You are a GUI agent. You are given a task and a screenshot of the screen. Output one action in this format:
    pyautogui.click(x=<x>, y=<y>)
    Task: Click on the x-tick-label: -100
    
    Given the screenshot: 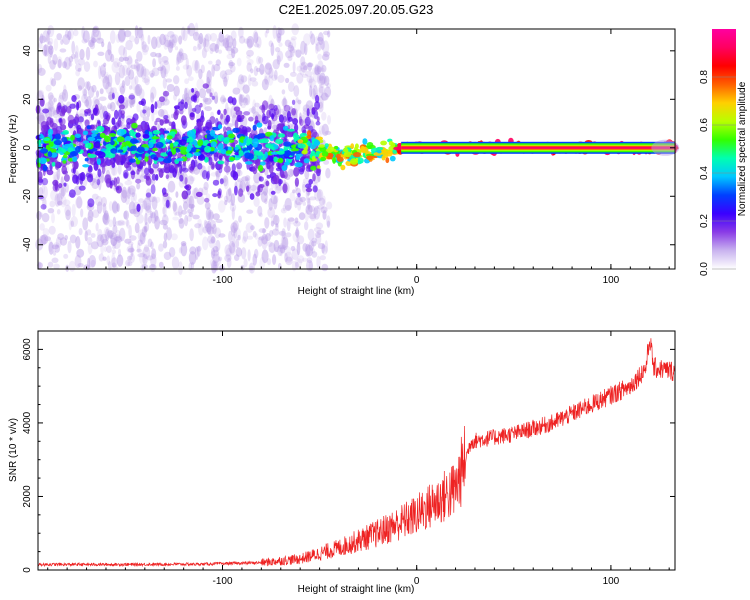 What is the action you would take?
    pyautogui.click(x=222, y=581)
    